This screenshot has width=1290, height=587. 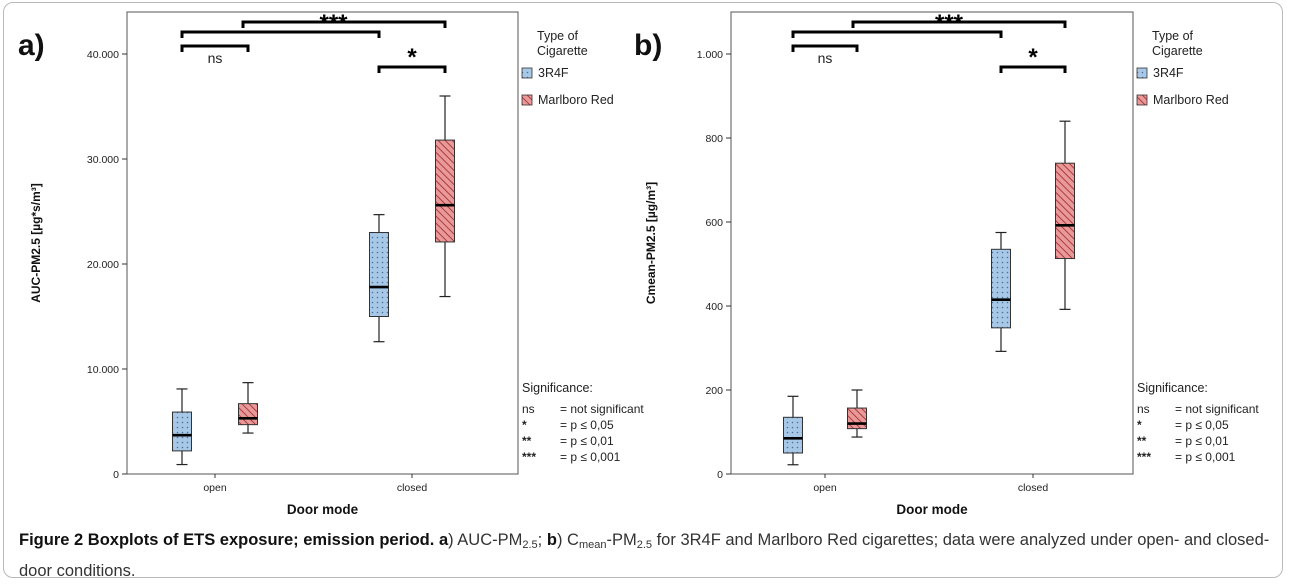 I want to click on y-tick-label: 200, so click(x=714, y=391).